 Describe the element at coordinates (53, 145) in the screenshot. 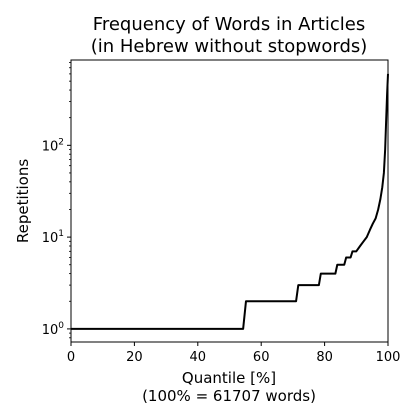

I see `y-tick-label: 10²` at that location.